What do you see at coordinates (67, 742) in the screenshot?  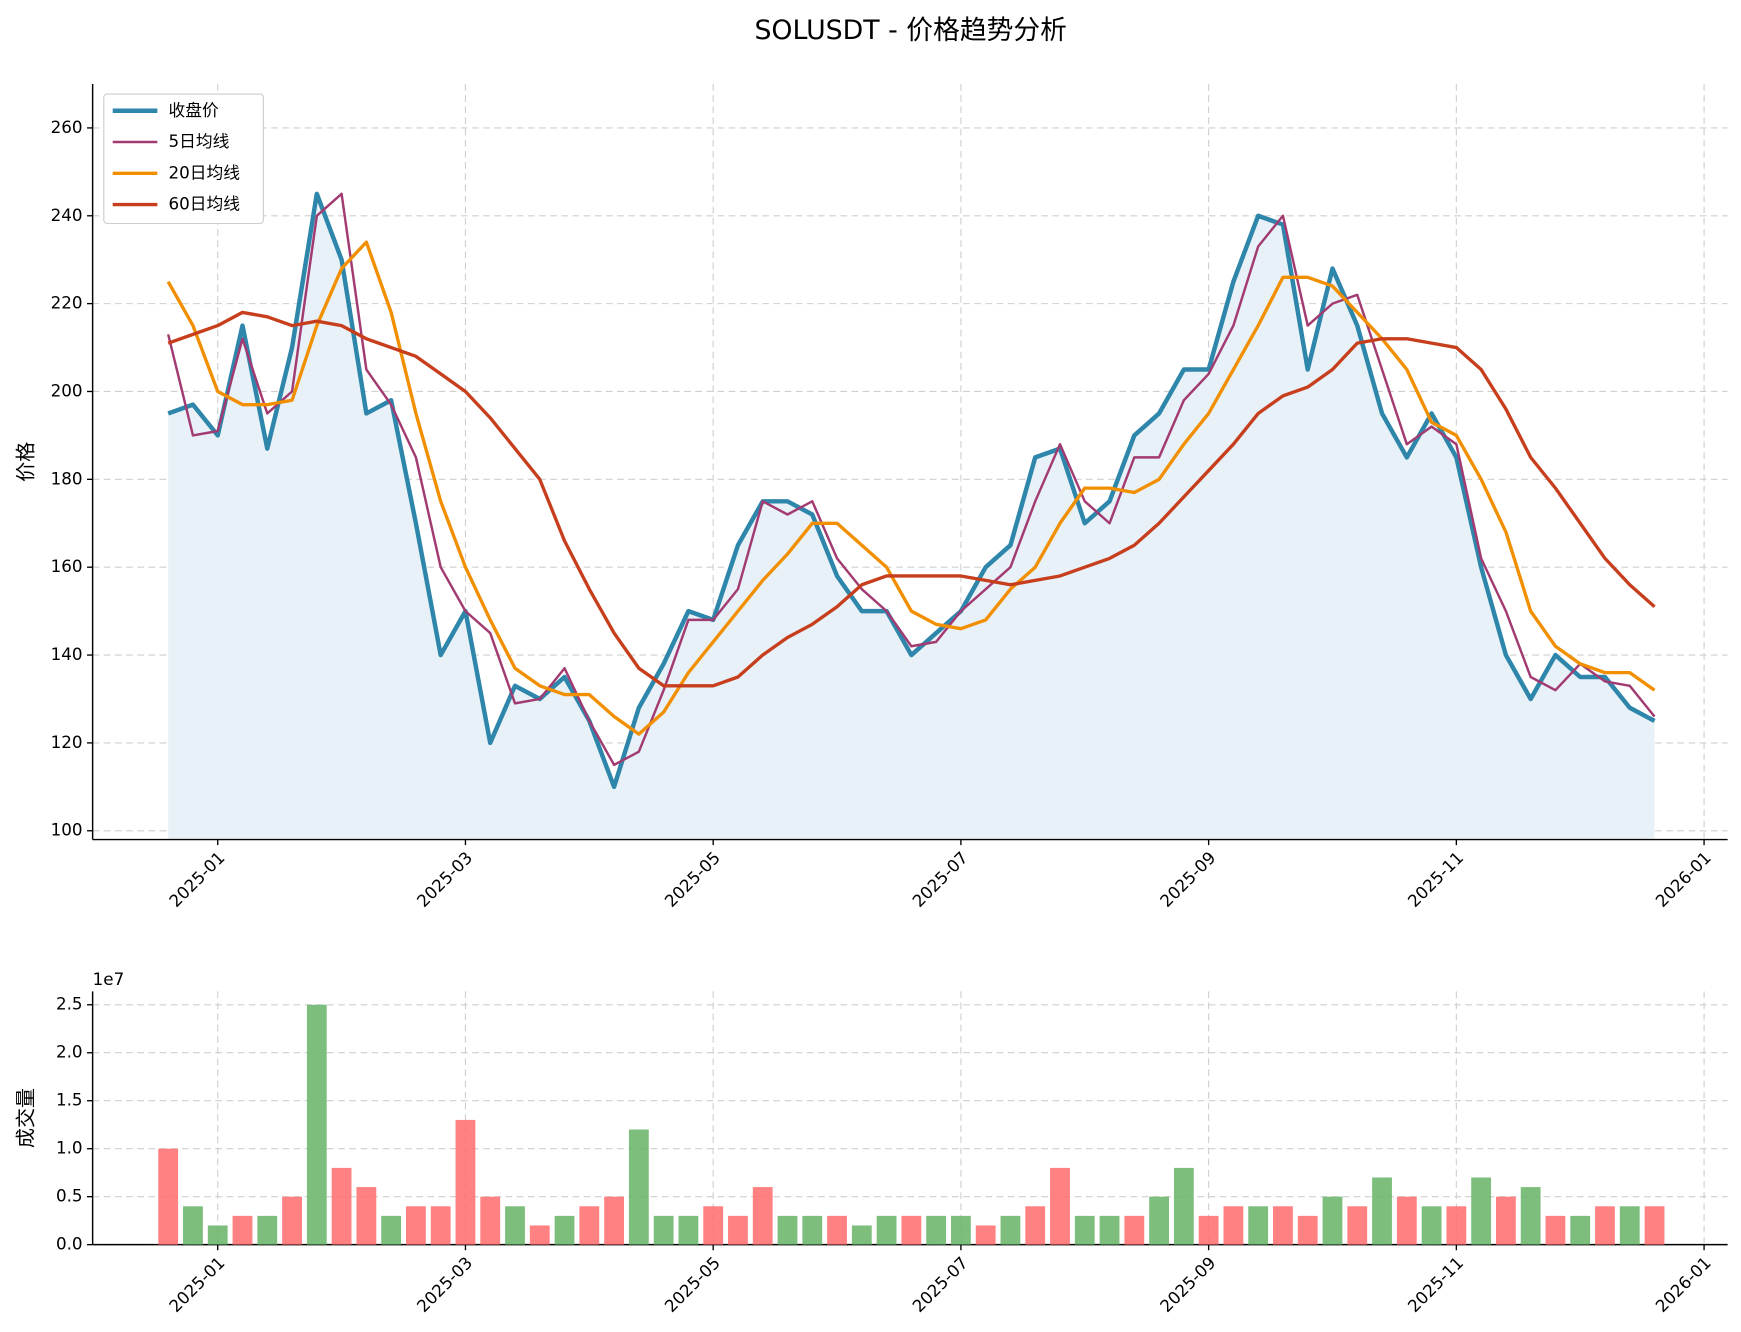 I see `y-tick-label: 120` at bounding box center [67, 742].